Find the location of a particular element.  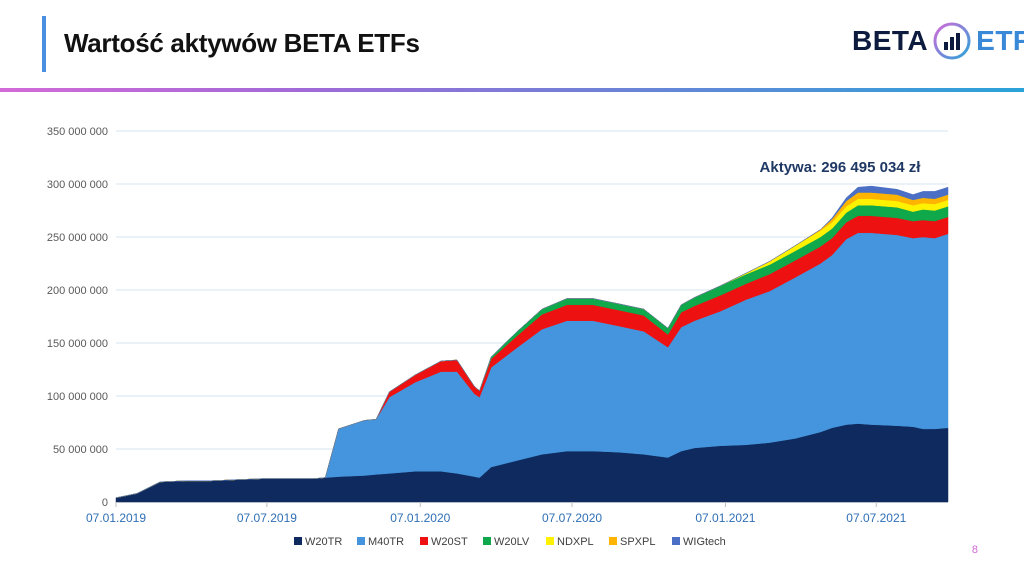

bar-chart-icon is located at coordinates (952, 41).